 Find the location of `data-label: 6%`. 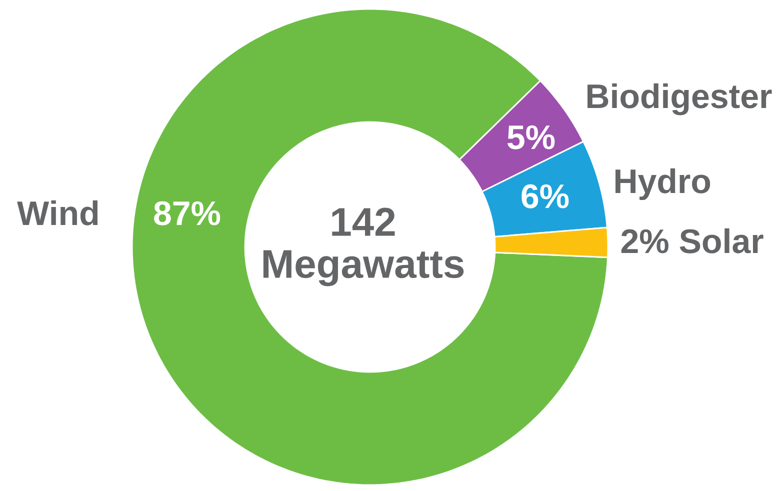

data-label: 6% is located at coordinates (545, 196).